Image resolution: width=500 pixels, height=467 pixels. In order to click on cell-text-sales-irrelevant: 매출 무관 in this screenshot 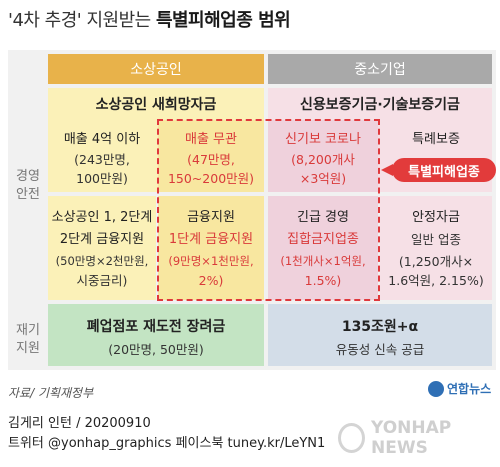, I will do `click(211, 139)`.